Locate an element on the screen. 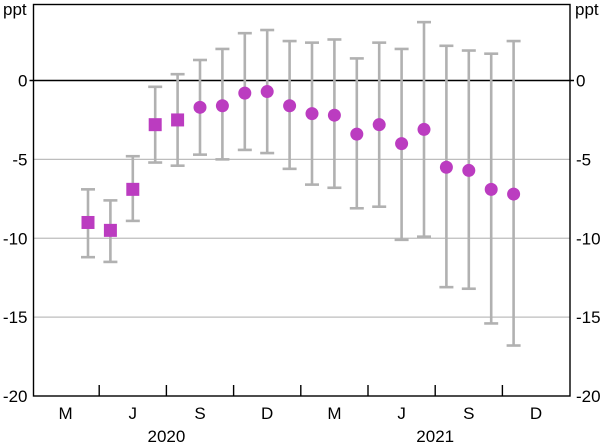 The width and height of the screenshot is (602, 448). y-axis-tick-label-right: -5 is located at coordinates (583, 159).